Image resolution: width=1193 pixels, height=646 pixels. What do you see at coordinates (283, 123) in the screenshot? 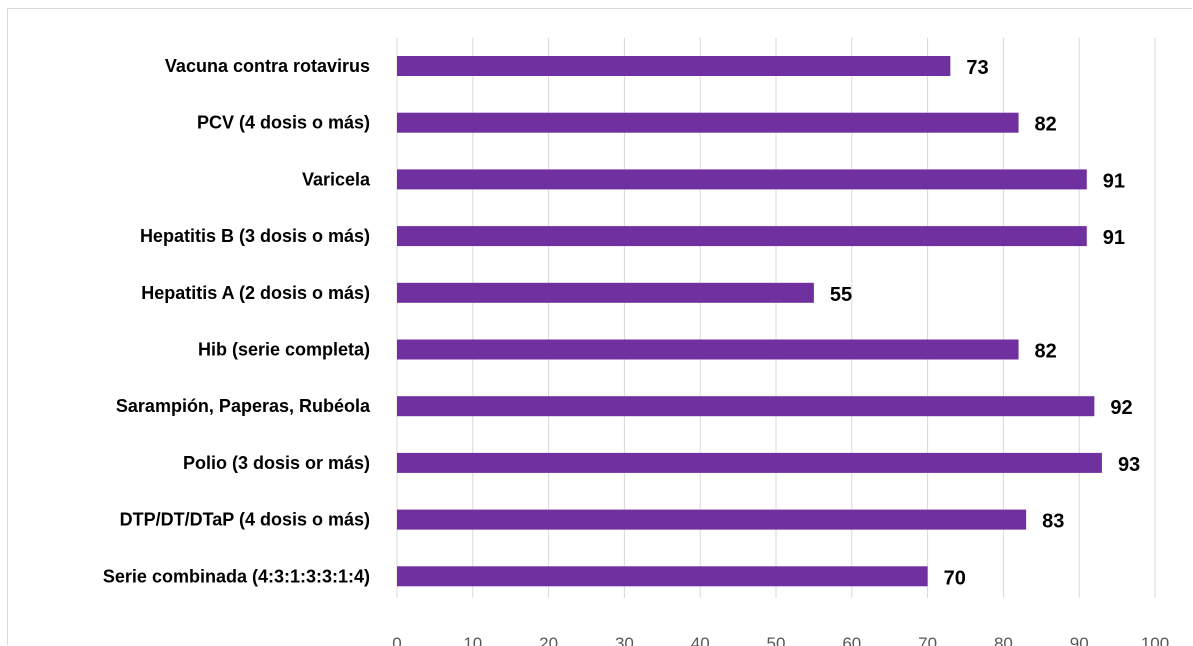
I see `category-label: PCV (4 dosis o más)` at bounding box center [283, 123].